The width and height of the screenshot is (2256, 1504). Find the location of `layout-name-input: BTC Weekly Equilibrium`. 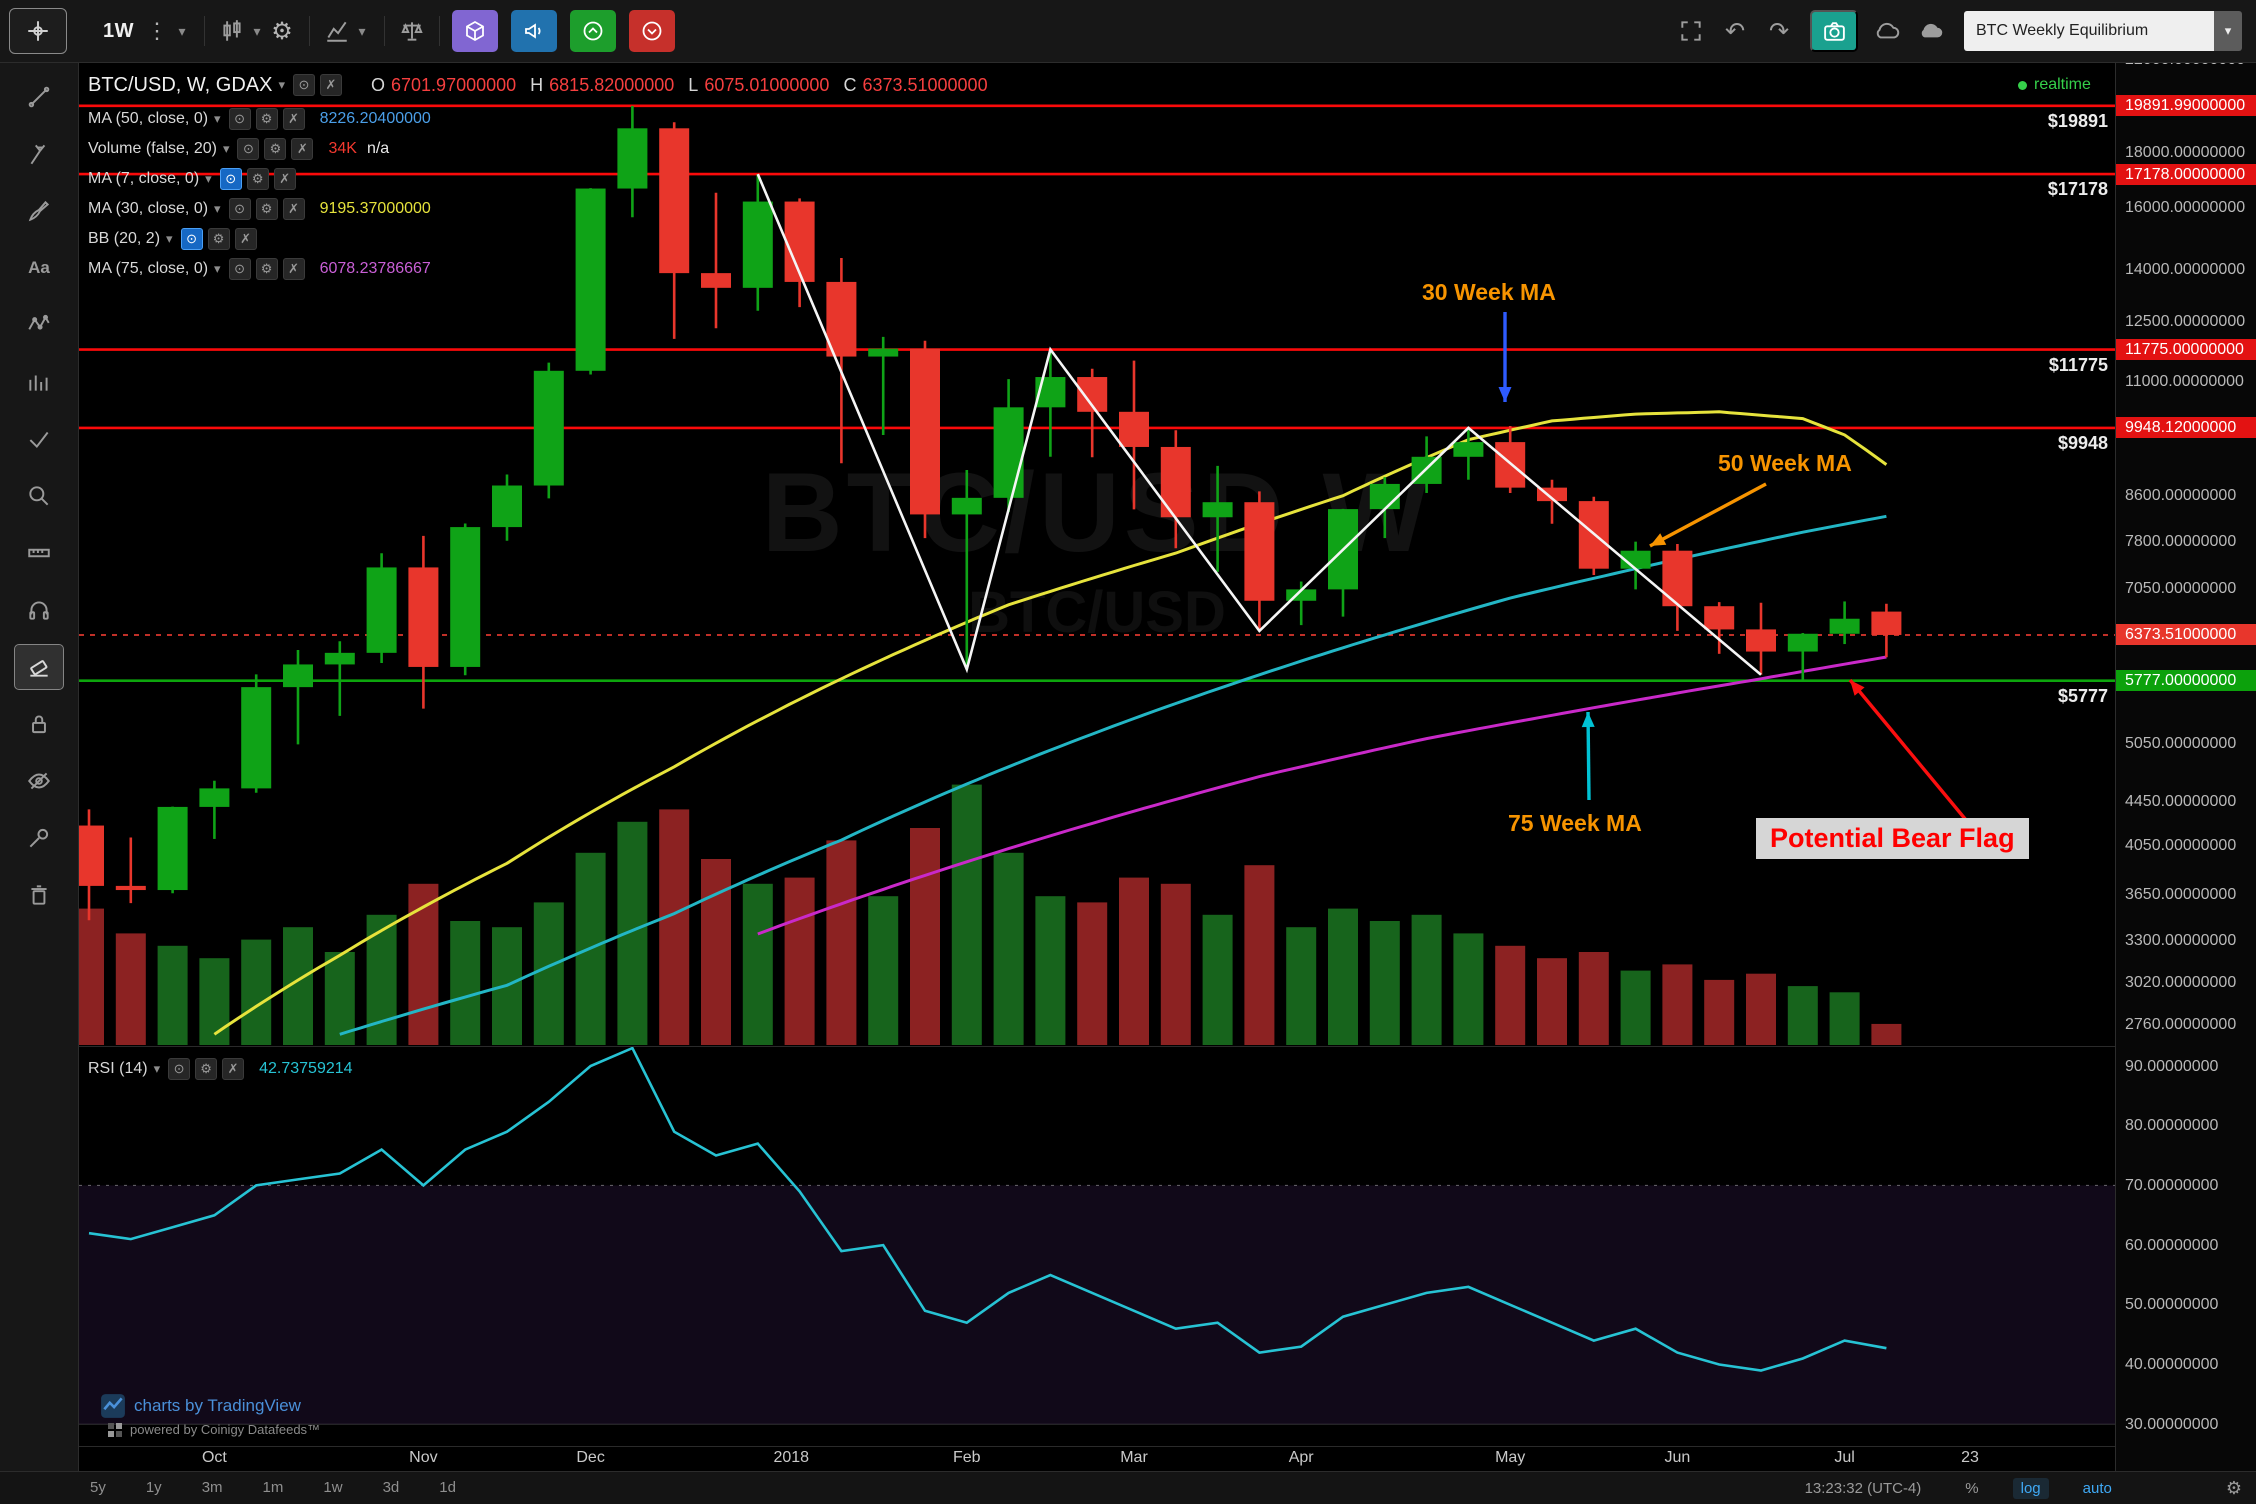

layout-name-input: BTC Weekly Equilibrium is located at coordinates (2089, 31).